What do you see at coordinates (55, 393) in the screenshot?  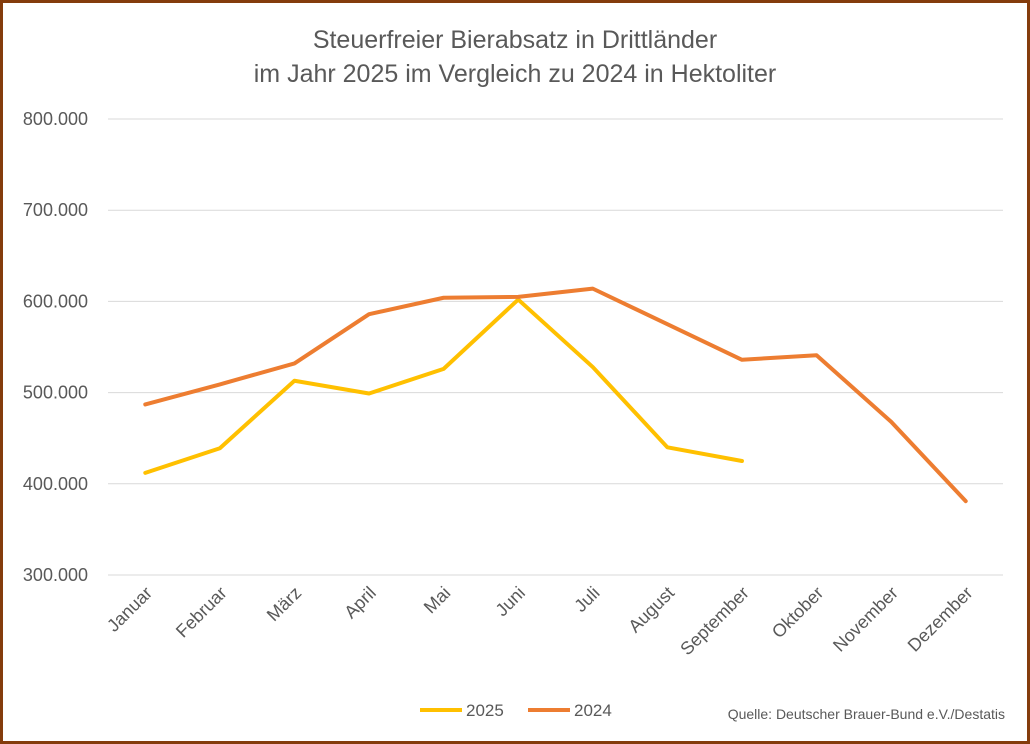 I see `y-tick-label: 500.000` at bounding box center [55, 393].